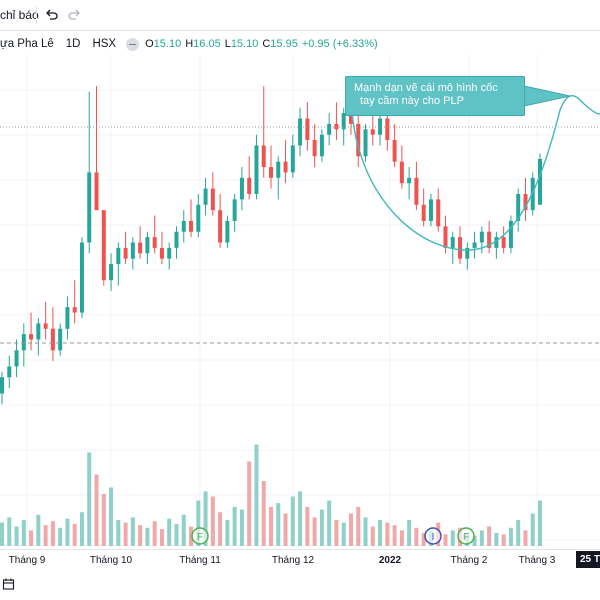  Describe the element at coordinates (200, 560) in the screenshot. I see `time-tick: Tháng 11` at that location.